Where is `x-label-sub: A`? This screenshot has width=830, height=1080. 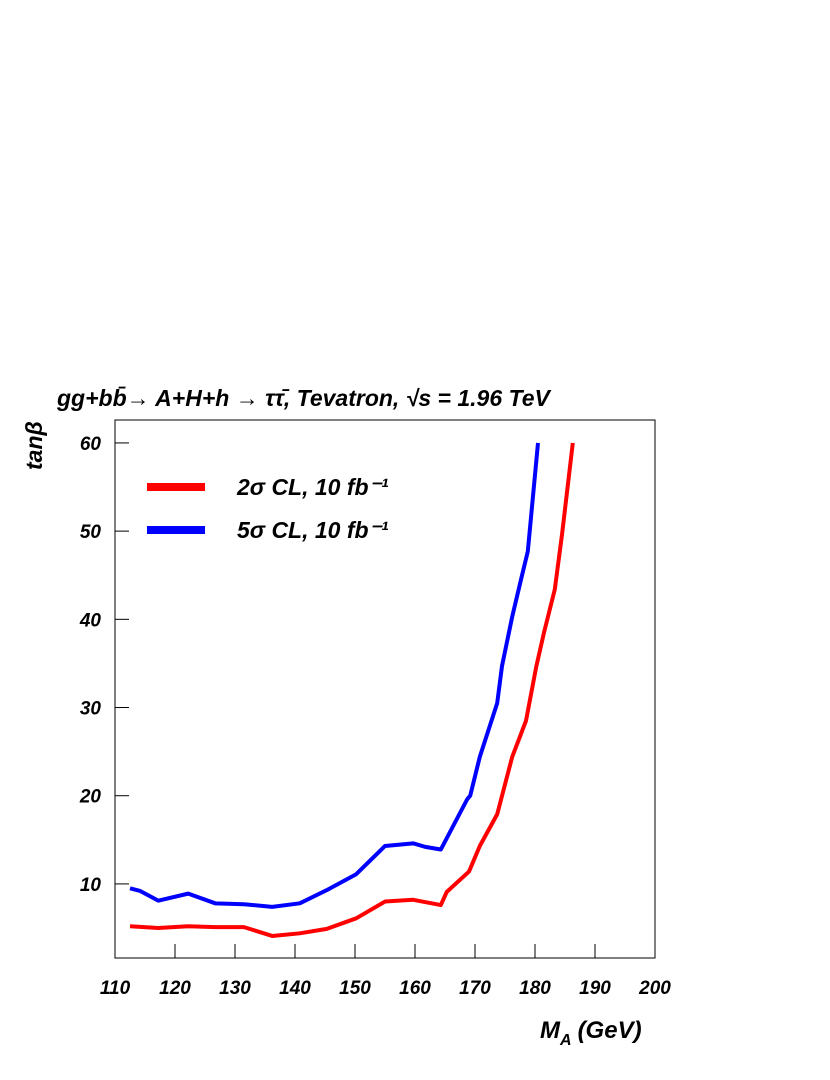 x-label-sub: A is located at coordinates (565, 1040).